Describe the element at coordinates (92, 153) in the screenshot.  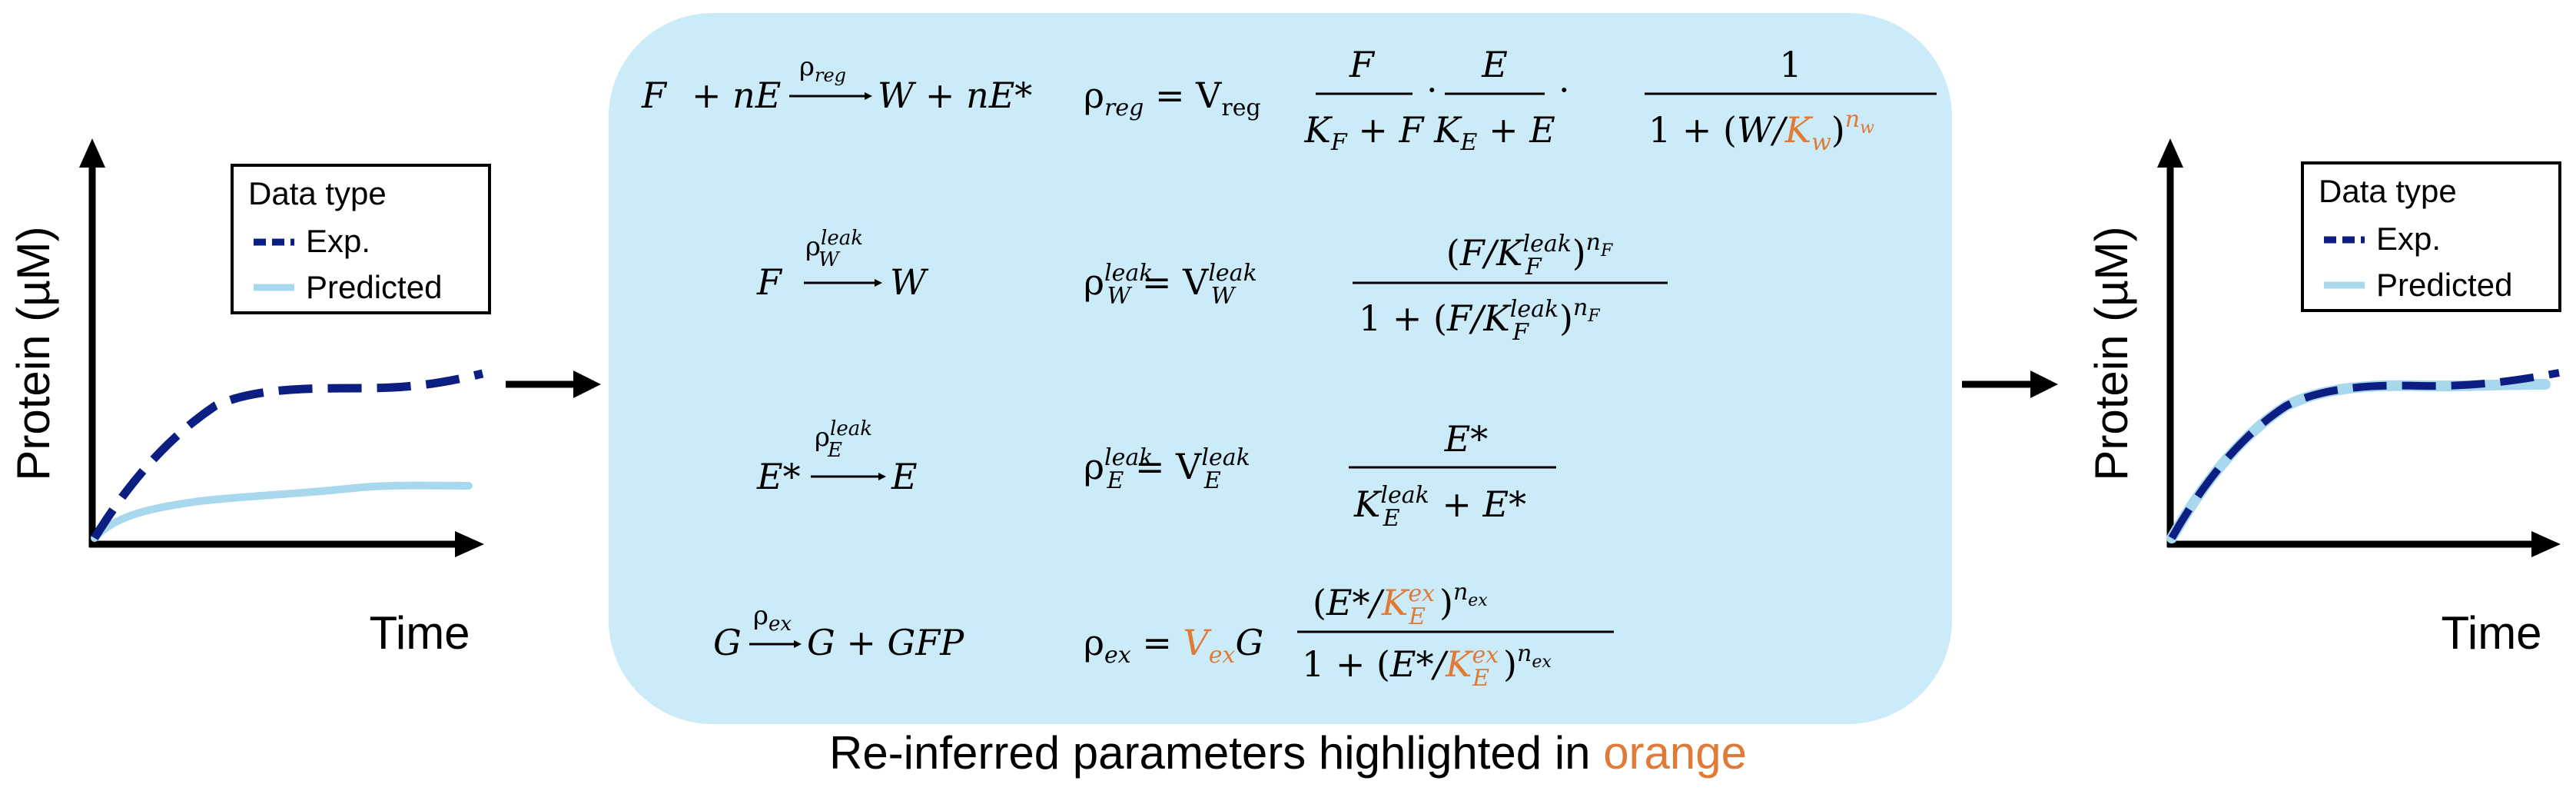
I see `left-y-axis-arrowhead` at that location.